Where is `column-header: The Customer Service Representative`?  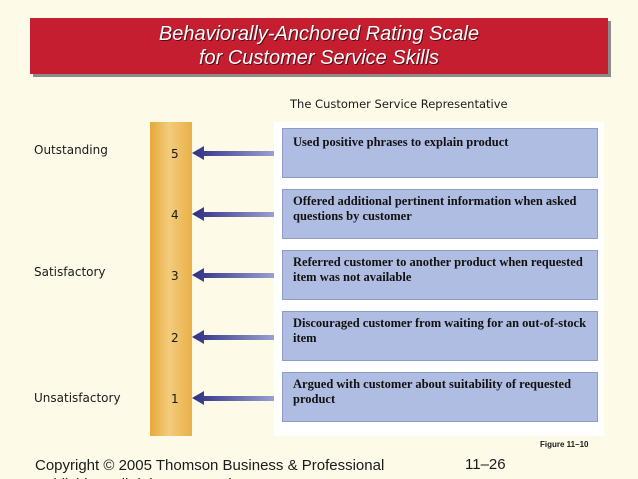
column-header: The Customer Service Representative is located at coordinates (399, 104).